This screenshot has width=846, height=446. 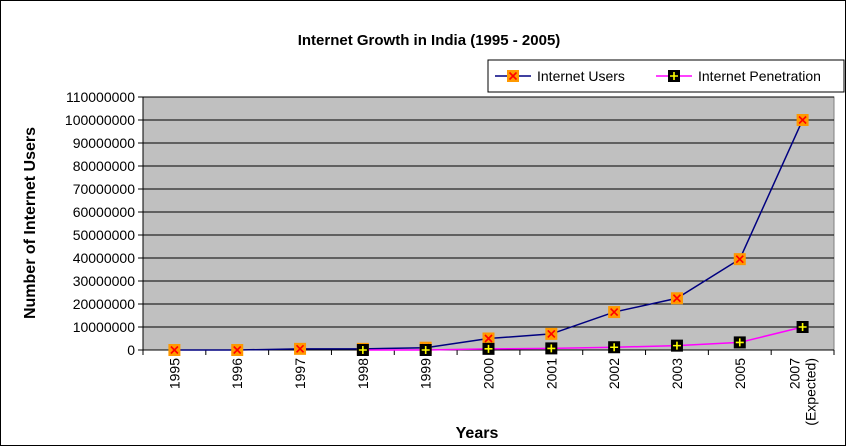 What do you see at coordinates (740, 373) in the screenshot?
I see `x-tick-label: 2005` at bounding box center [740, 373].